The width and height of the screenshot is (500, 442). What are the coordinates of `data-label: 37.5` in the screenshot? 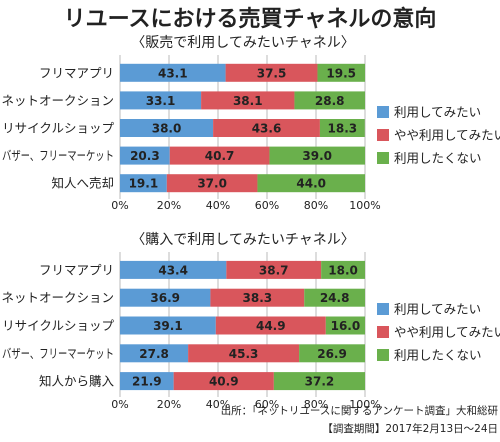 It's located at (272, 73).